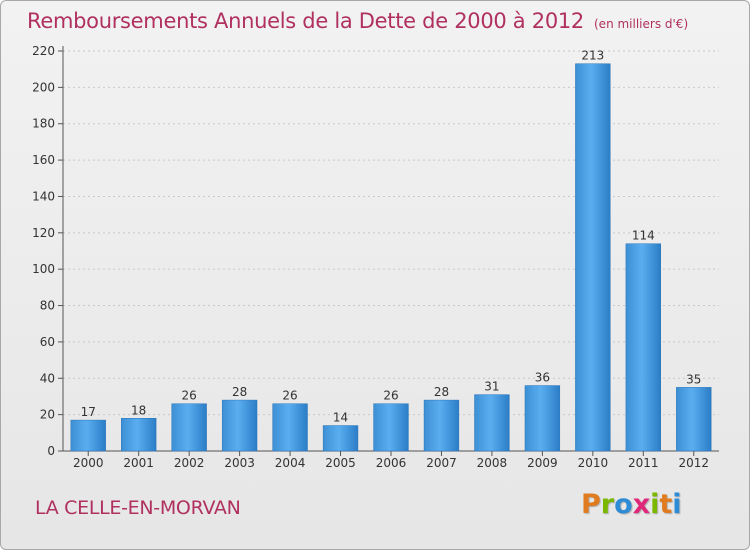 This screenshot has width=750, height=550. Describe the element at coordinates (138, 410) in the screenshot. I see `data-label: 18` at that location.